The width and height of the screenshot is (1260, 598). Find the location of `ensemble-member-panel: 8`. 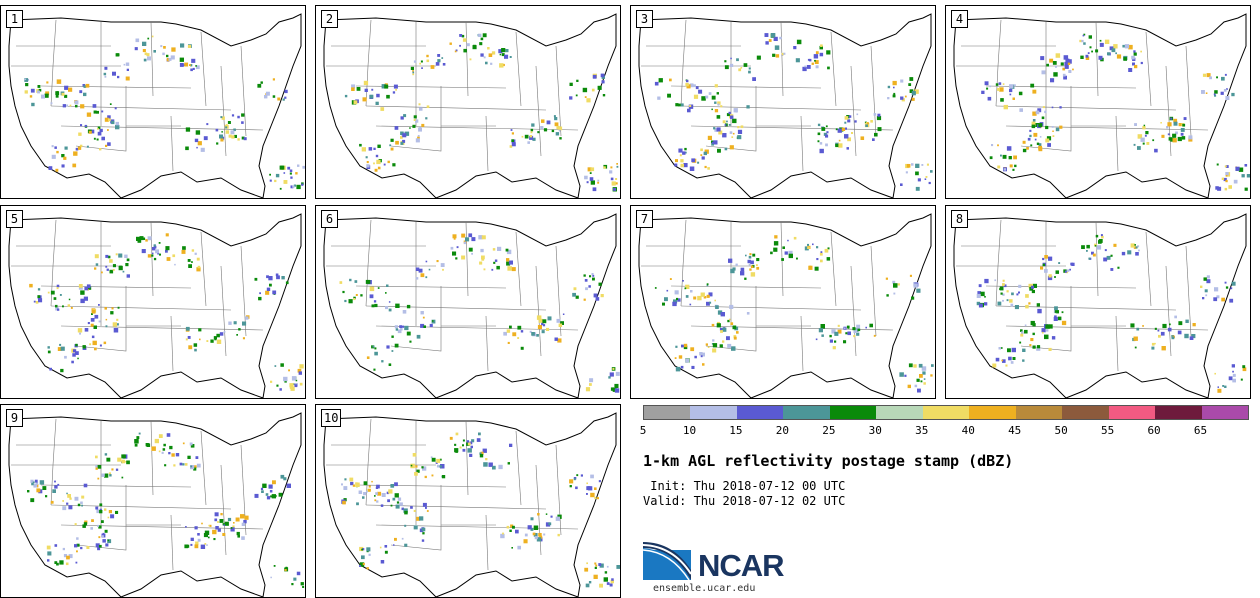

ensemble-member-panel: 8 is located at coordinates (1098, 302).